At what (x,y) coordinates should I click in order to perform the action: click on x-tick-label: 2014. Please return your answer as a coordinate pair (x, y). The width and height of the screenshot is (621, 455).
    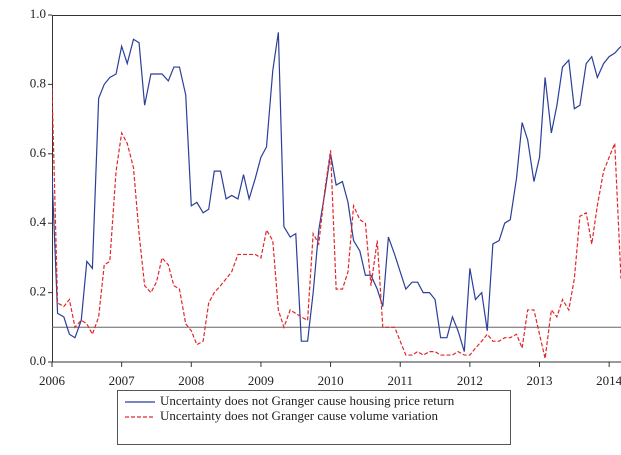
    Looking at the image, I should click on (608, 380).